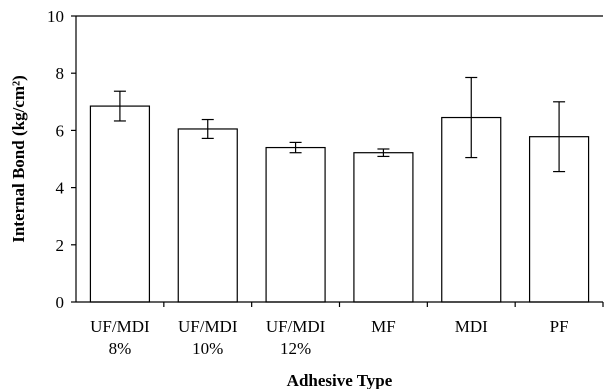 The width and height of the screenshot is (615, 389). Describe the element at coordinates (60, 188) in the screenshot. I see `y-tick-label: 4` at that location.